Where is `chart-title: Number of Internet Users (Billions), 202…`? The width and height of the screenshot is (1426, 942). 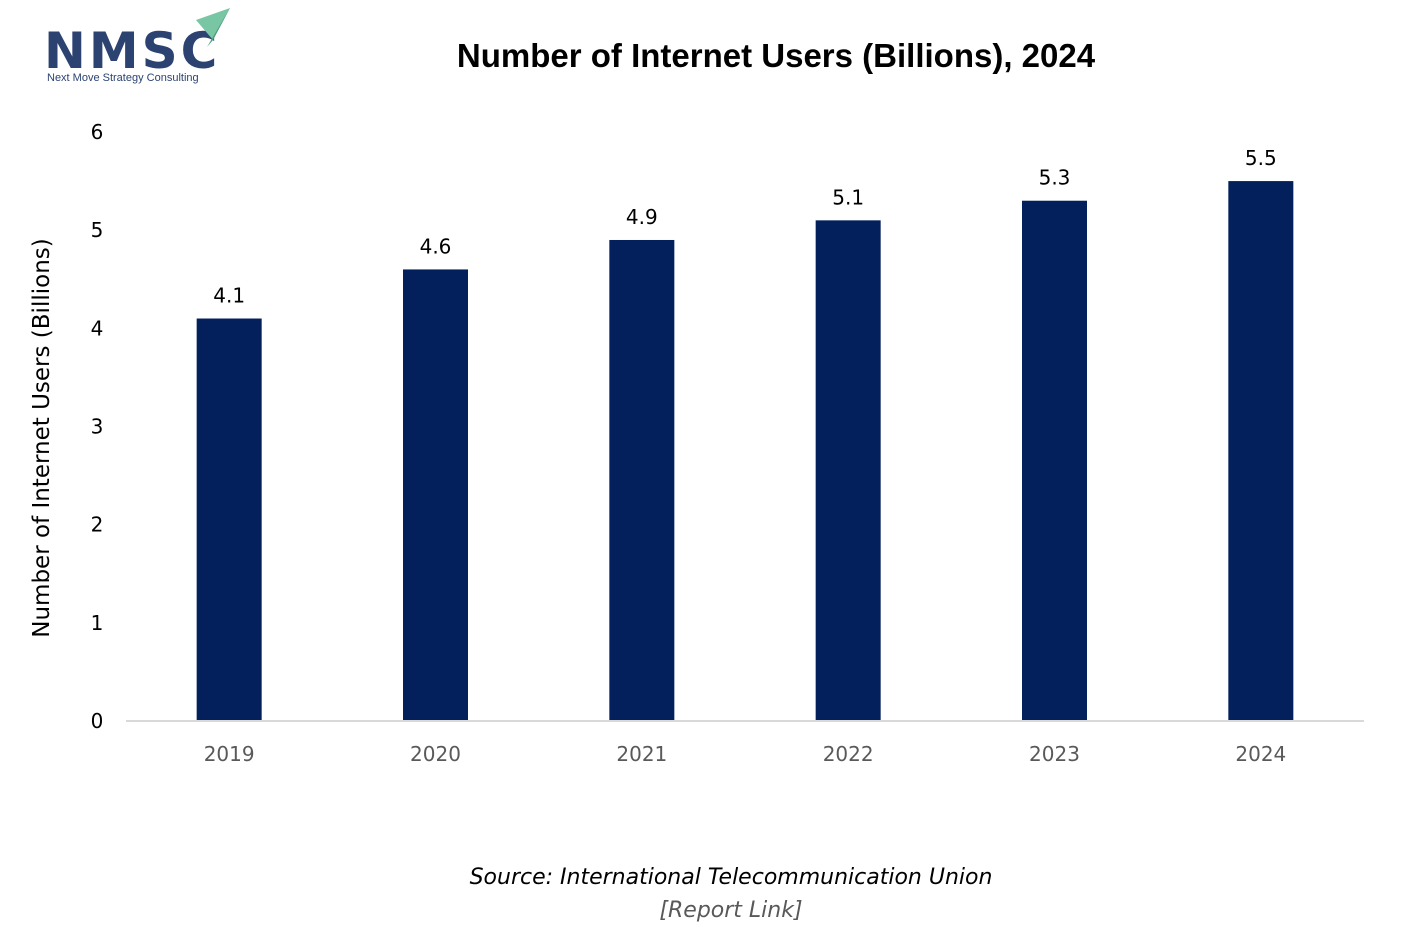
chart-title: Number of Internet Users (Billions), 202… is located at coordinates (776, 55).